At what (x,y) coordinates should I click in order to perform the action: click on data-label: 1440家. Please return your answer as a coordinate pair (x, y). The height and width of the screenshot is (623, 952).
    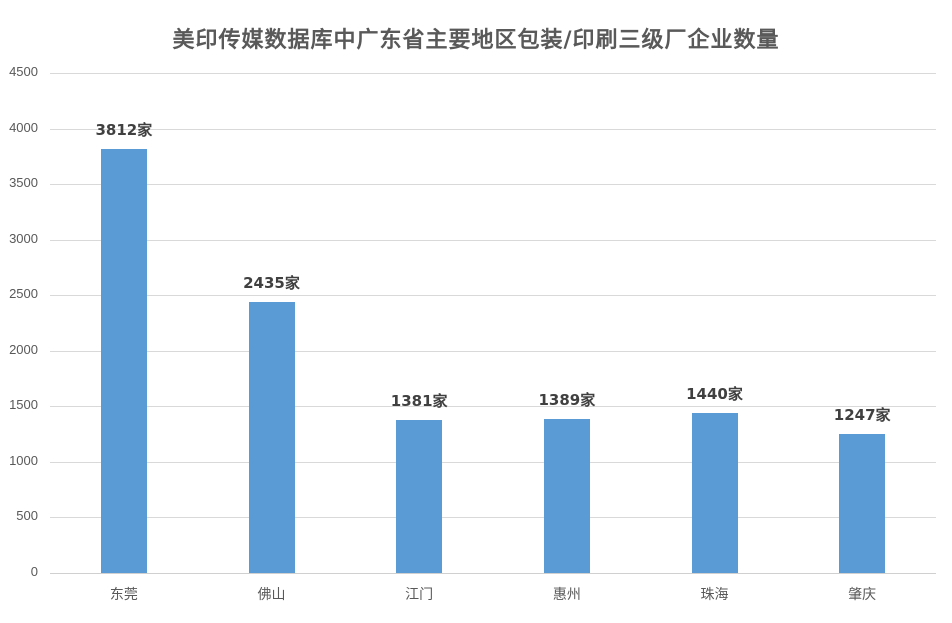
    Looking at the image, I should click on (714, 394).